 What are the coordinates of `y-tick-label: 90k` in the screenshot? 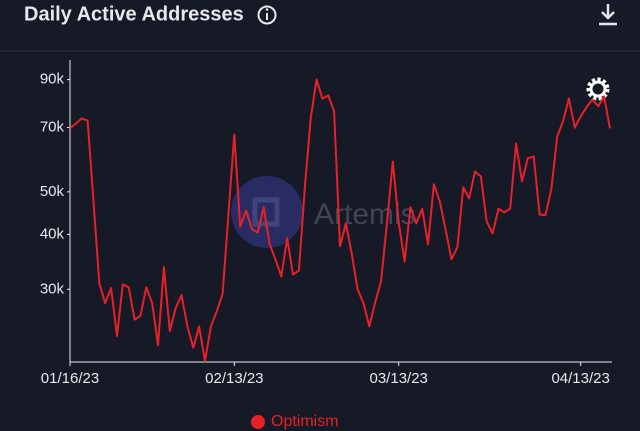 It's located at (52, 79).